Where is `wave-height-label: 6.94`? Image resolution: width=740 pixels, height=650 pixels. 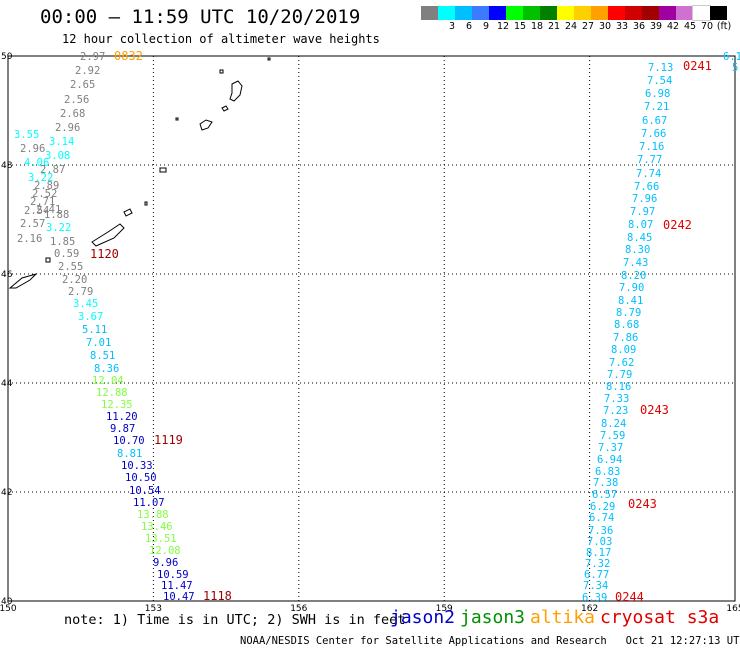
wave-height-label: 6.94 is located at coordinates (609, 460).